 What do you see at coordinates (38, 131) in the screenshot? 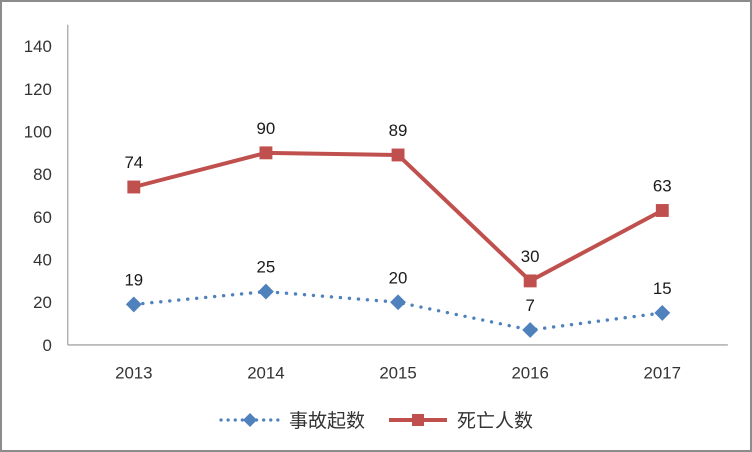
I see `y-tick-label: 100` at bounding box center [38, 131].